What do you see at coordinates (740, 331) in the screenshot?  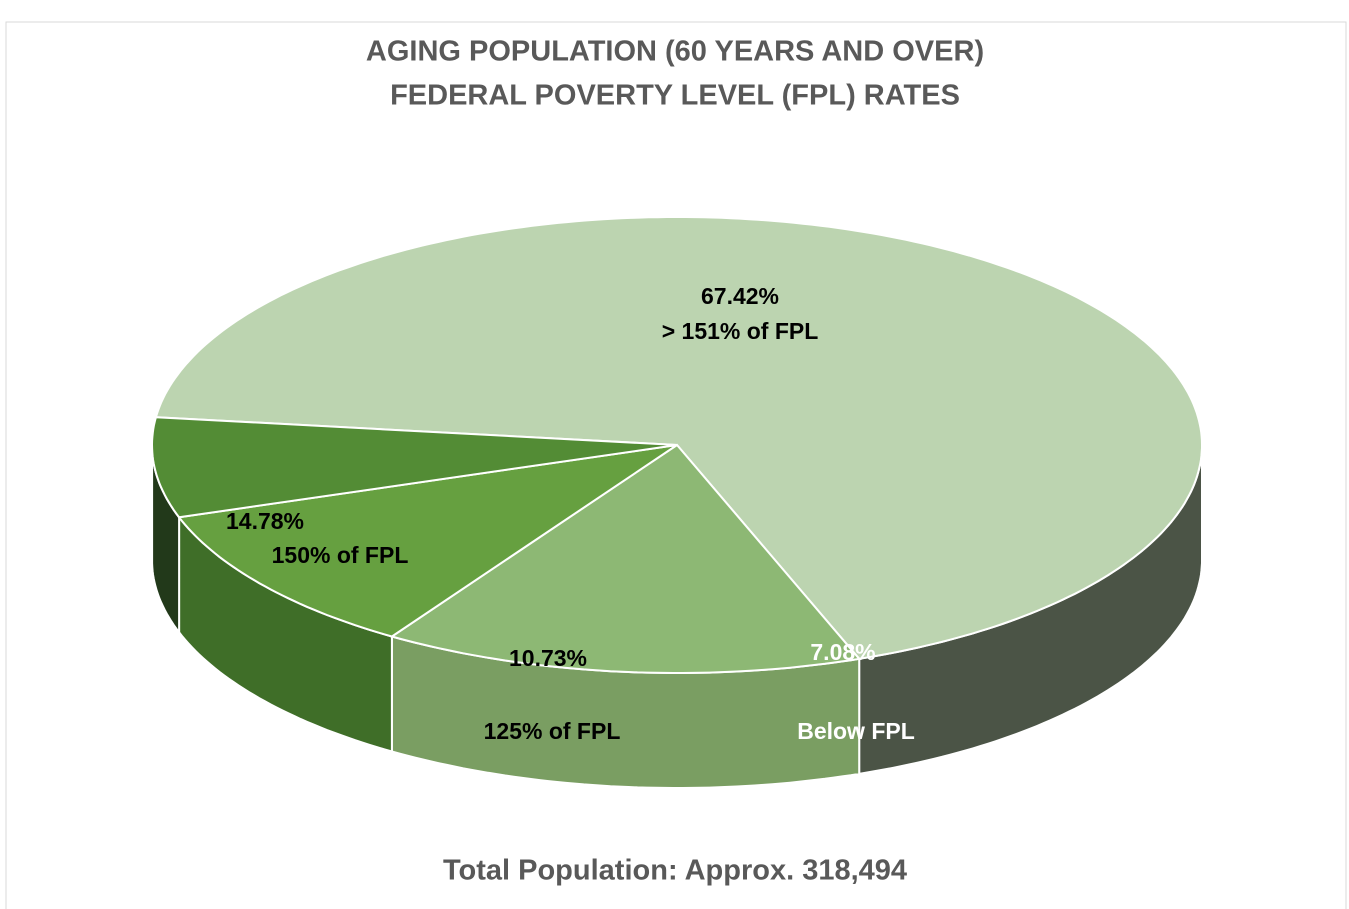 I see `category-label: > 151% of FPL` at bounding box center [740, 331].